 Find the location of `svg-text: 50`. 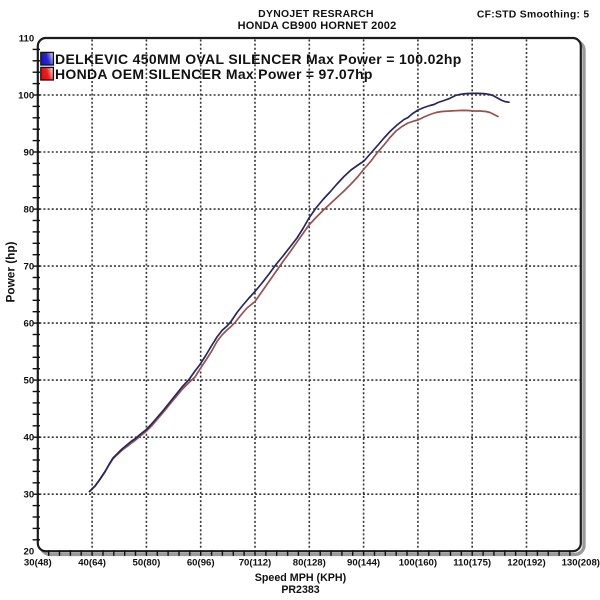

svg-text: 50 is located at coordinates (29, 381).